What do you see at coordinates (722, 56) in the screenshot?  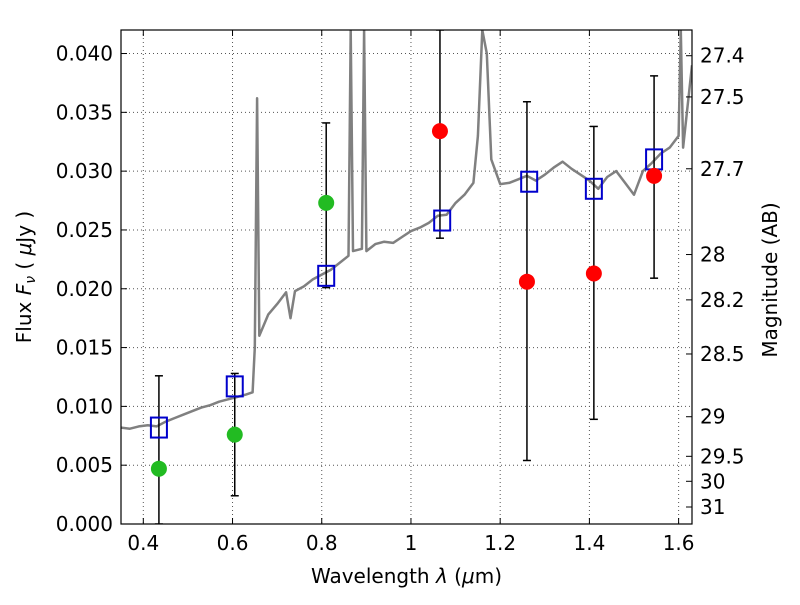 I see `y2-tick-label-0: 27.4` at bounding box center [722, 56].